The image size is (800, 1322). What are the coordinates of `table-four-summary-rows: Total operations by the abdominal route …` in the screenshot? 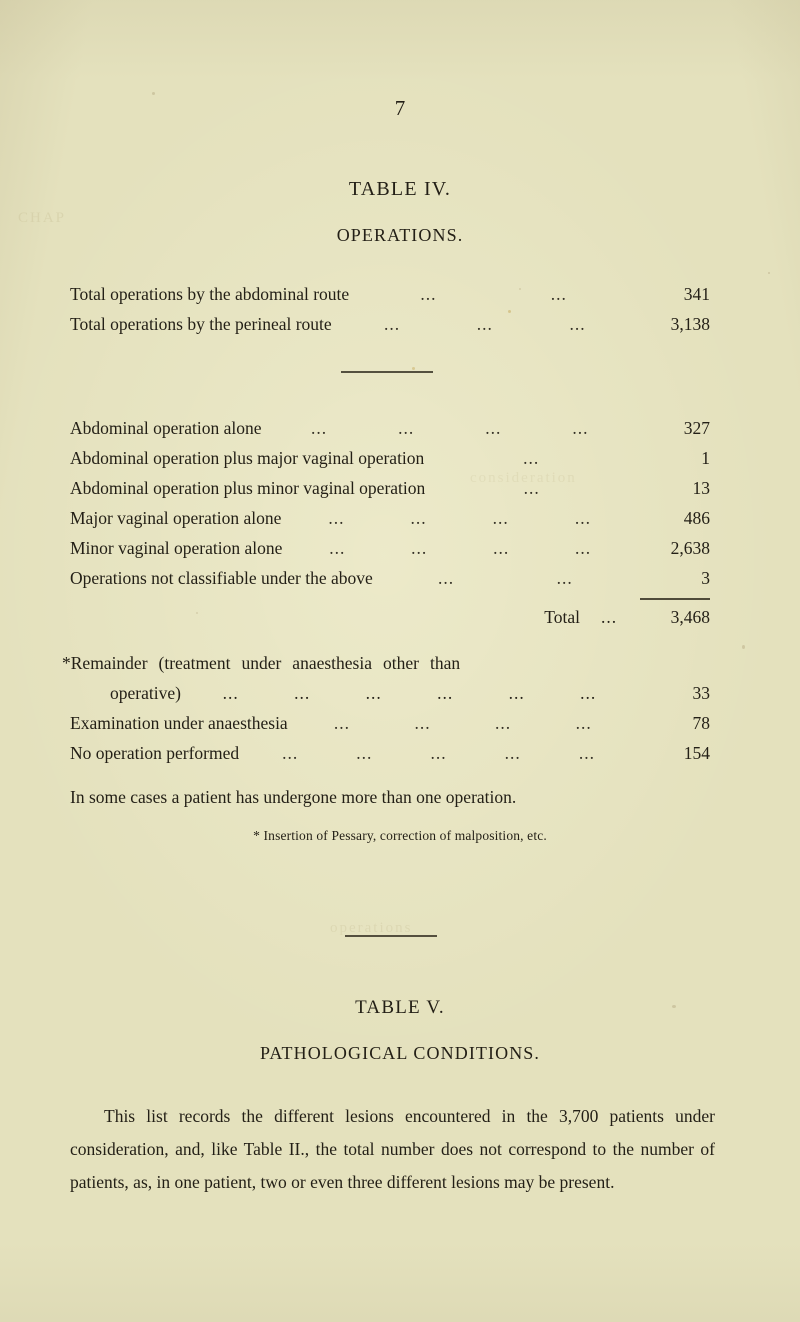 It's located at (390, 309).